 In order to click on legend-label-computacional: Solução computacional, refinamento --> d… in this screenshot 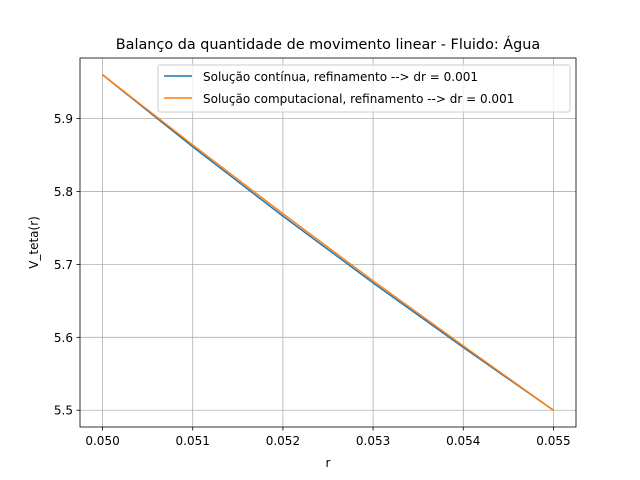, I will do `click(358, 99)`.